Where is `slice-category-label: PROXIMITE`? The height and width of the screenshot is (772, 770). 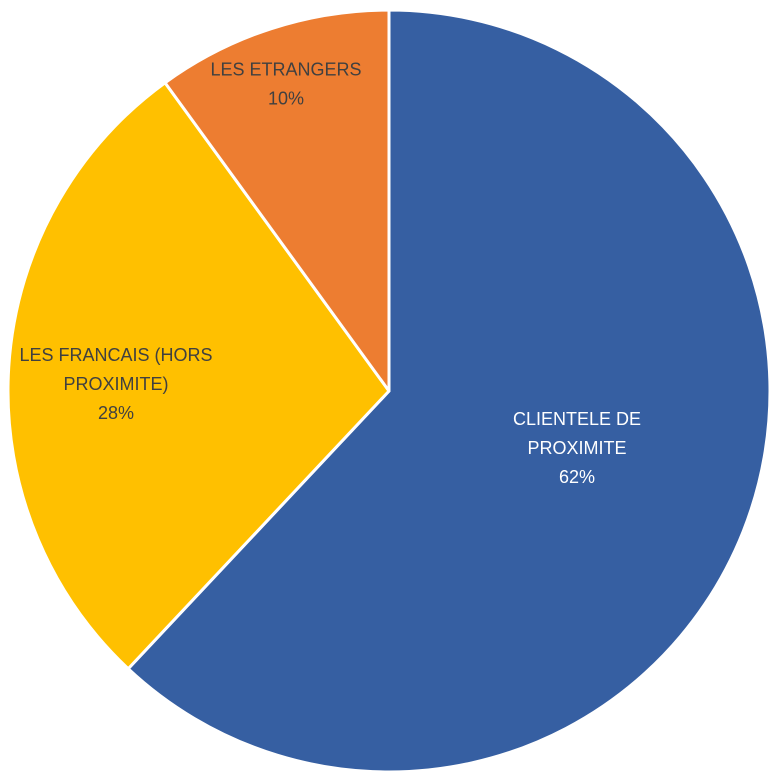 slice-category-label: PROXIMITE is located at coordinates (576, 448).